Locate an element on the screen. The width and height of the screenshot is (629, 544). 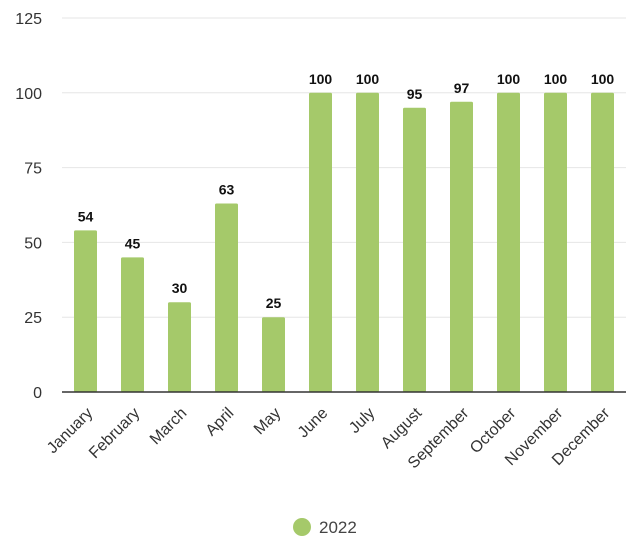
legend-label-2022: 2022 is located at coordinates (338, 527).